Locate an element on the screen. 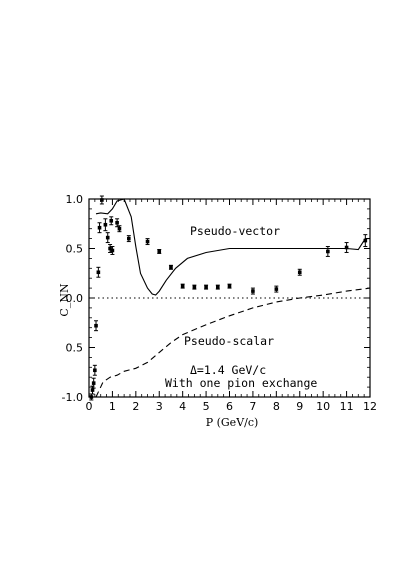 This screenshot has width=405, height=573. xlabel: P (GeV/c) is located at coordinates (232, 422).